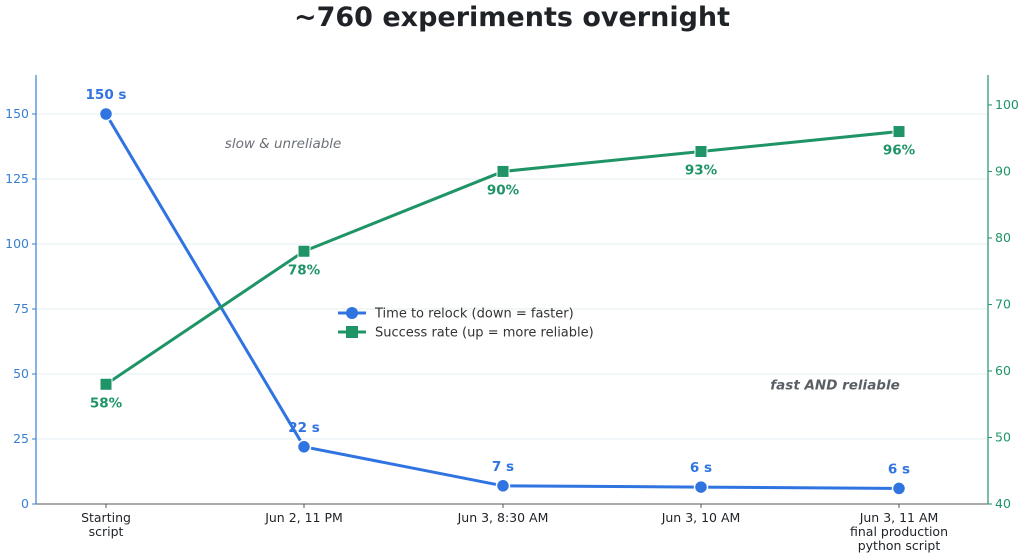 Image resolution: width=1024 pixels, height=559 pixels. I want to click on right-tick-label: 90, so click(1003, 170).